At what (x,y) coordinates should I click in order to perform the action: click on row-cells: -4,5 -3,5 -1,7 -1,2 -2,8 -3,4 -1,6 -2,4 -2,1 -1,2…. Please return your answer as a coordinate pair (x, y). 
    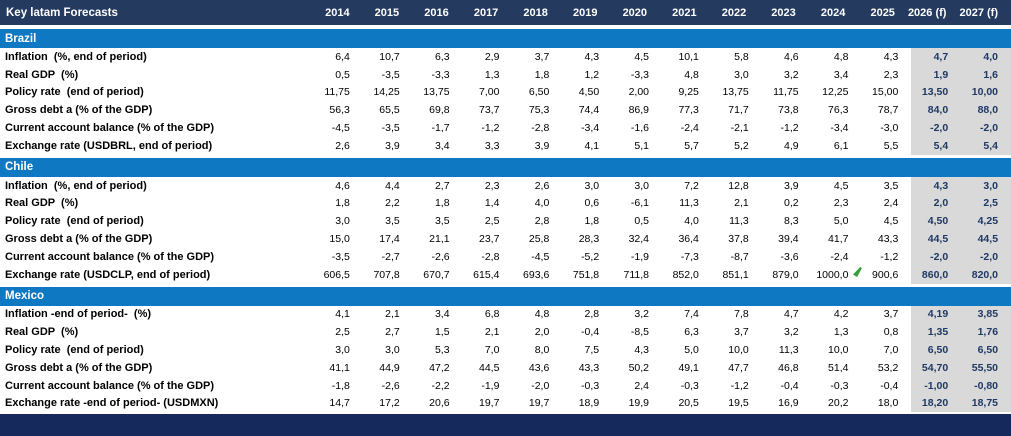
    Looking at the image, I should click on (662, 128).